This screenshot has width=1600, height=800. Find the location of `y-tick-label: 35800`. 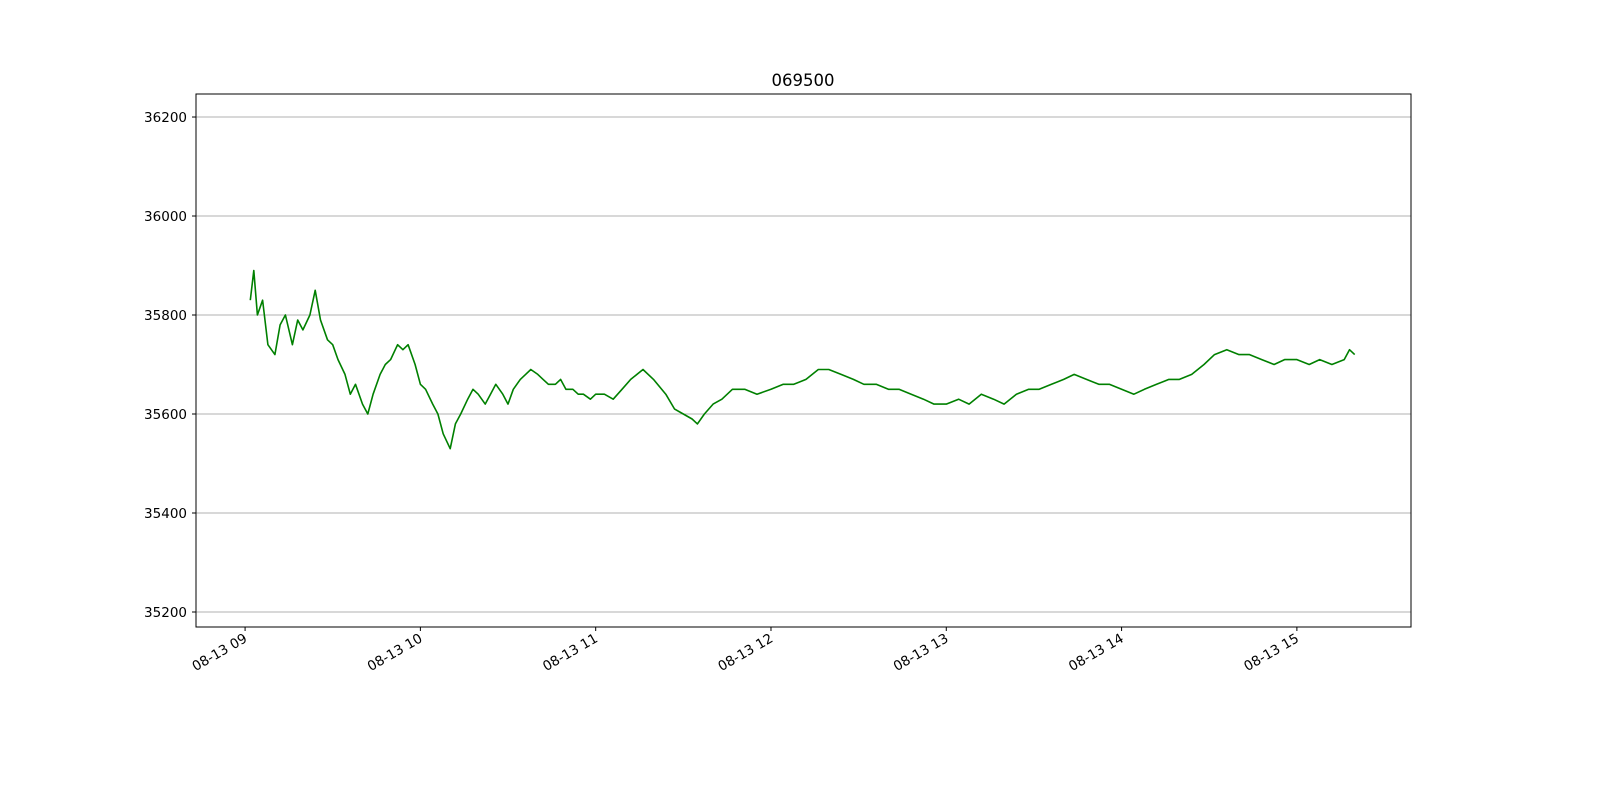

y-tick-label: 35800 is located at coordinates (165, 316).